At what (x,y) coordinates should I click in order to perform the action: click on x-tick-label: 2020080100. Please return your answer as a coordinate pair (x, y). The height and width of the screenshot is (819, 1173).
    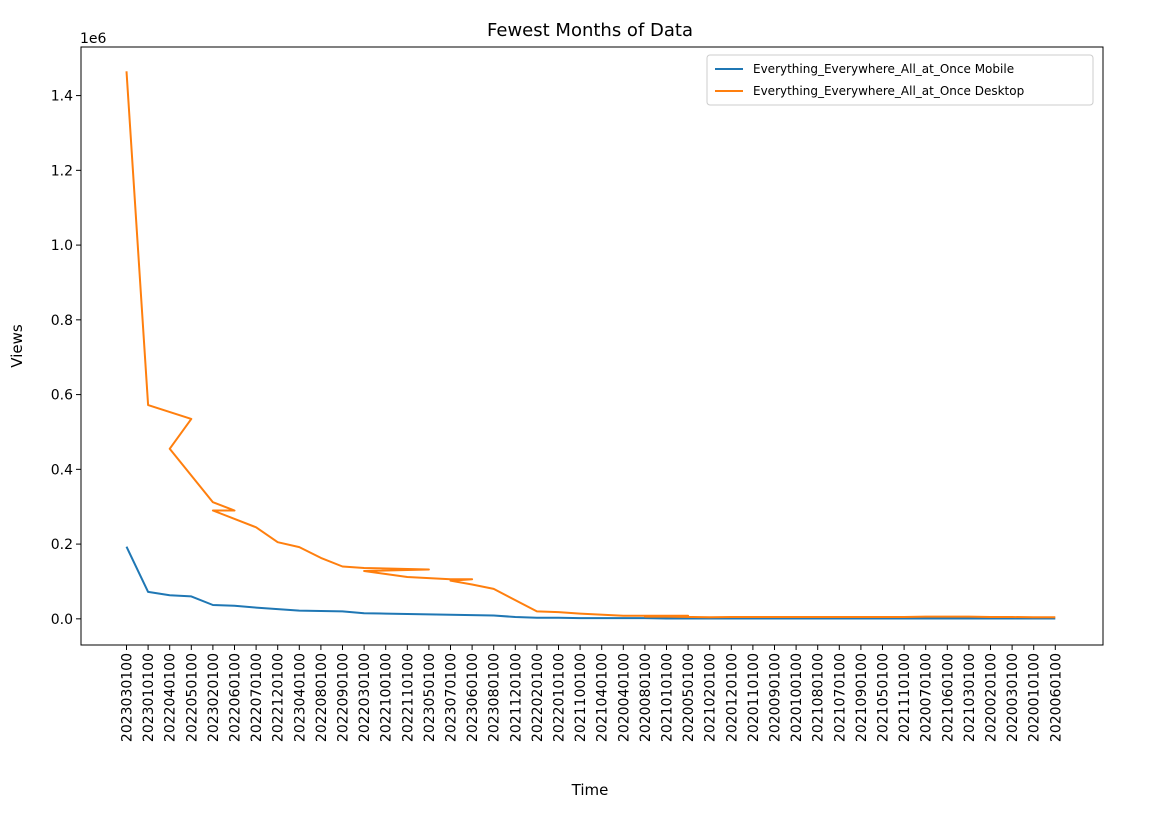
    Looking at the image, I should click on (646, 697).